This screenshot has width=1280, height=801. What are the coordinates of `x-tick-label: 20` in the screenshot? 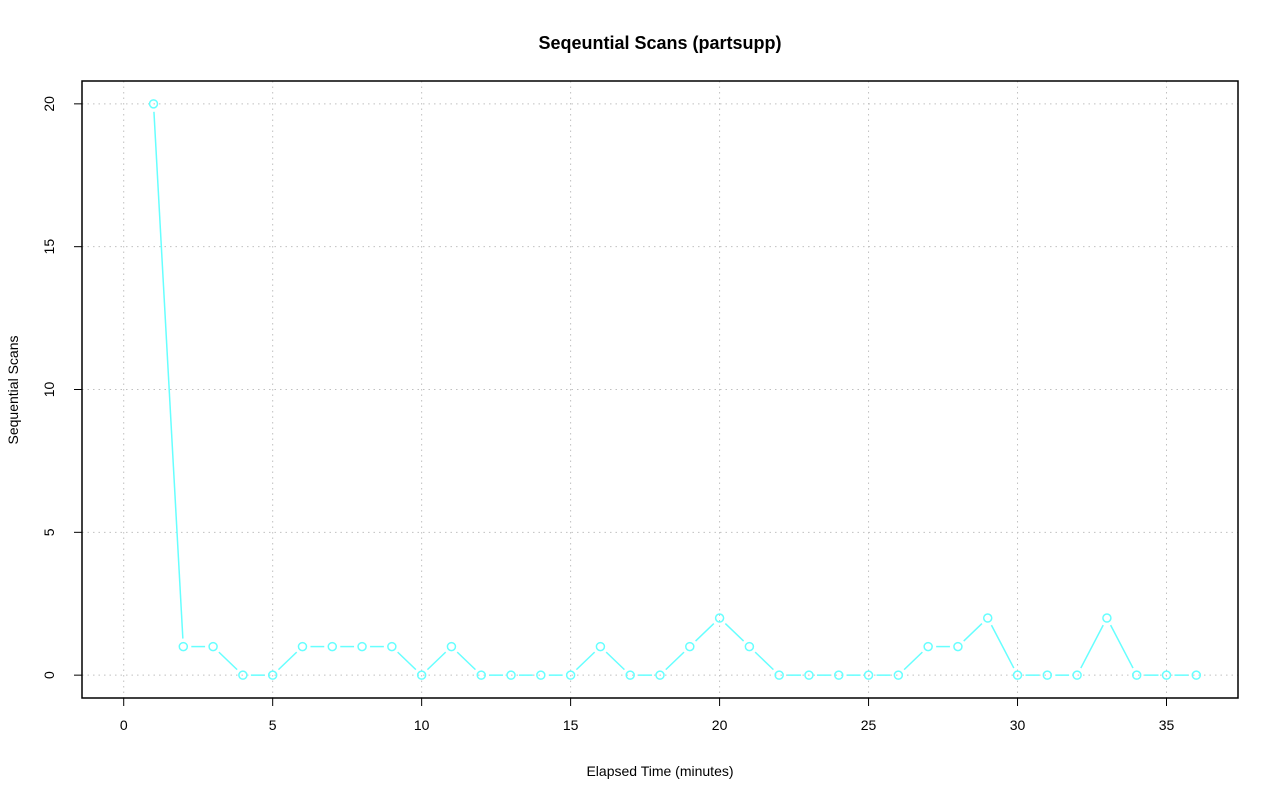 It's located at (720, 725).